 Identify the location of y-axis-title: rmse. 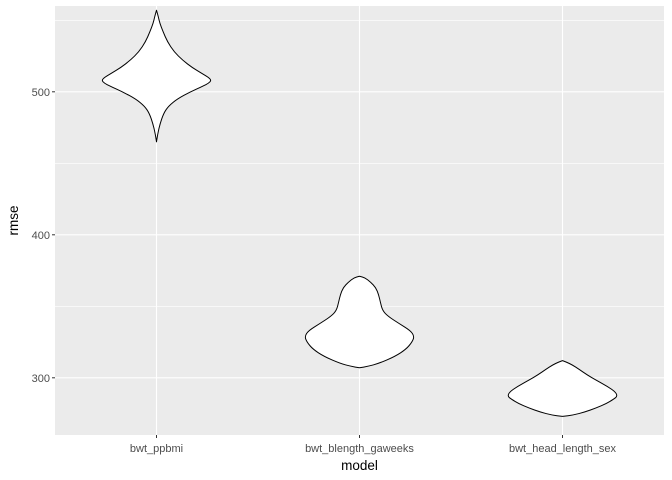
(13, 221).